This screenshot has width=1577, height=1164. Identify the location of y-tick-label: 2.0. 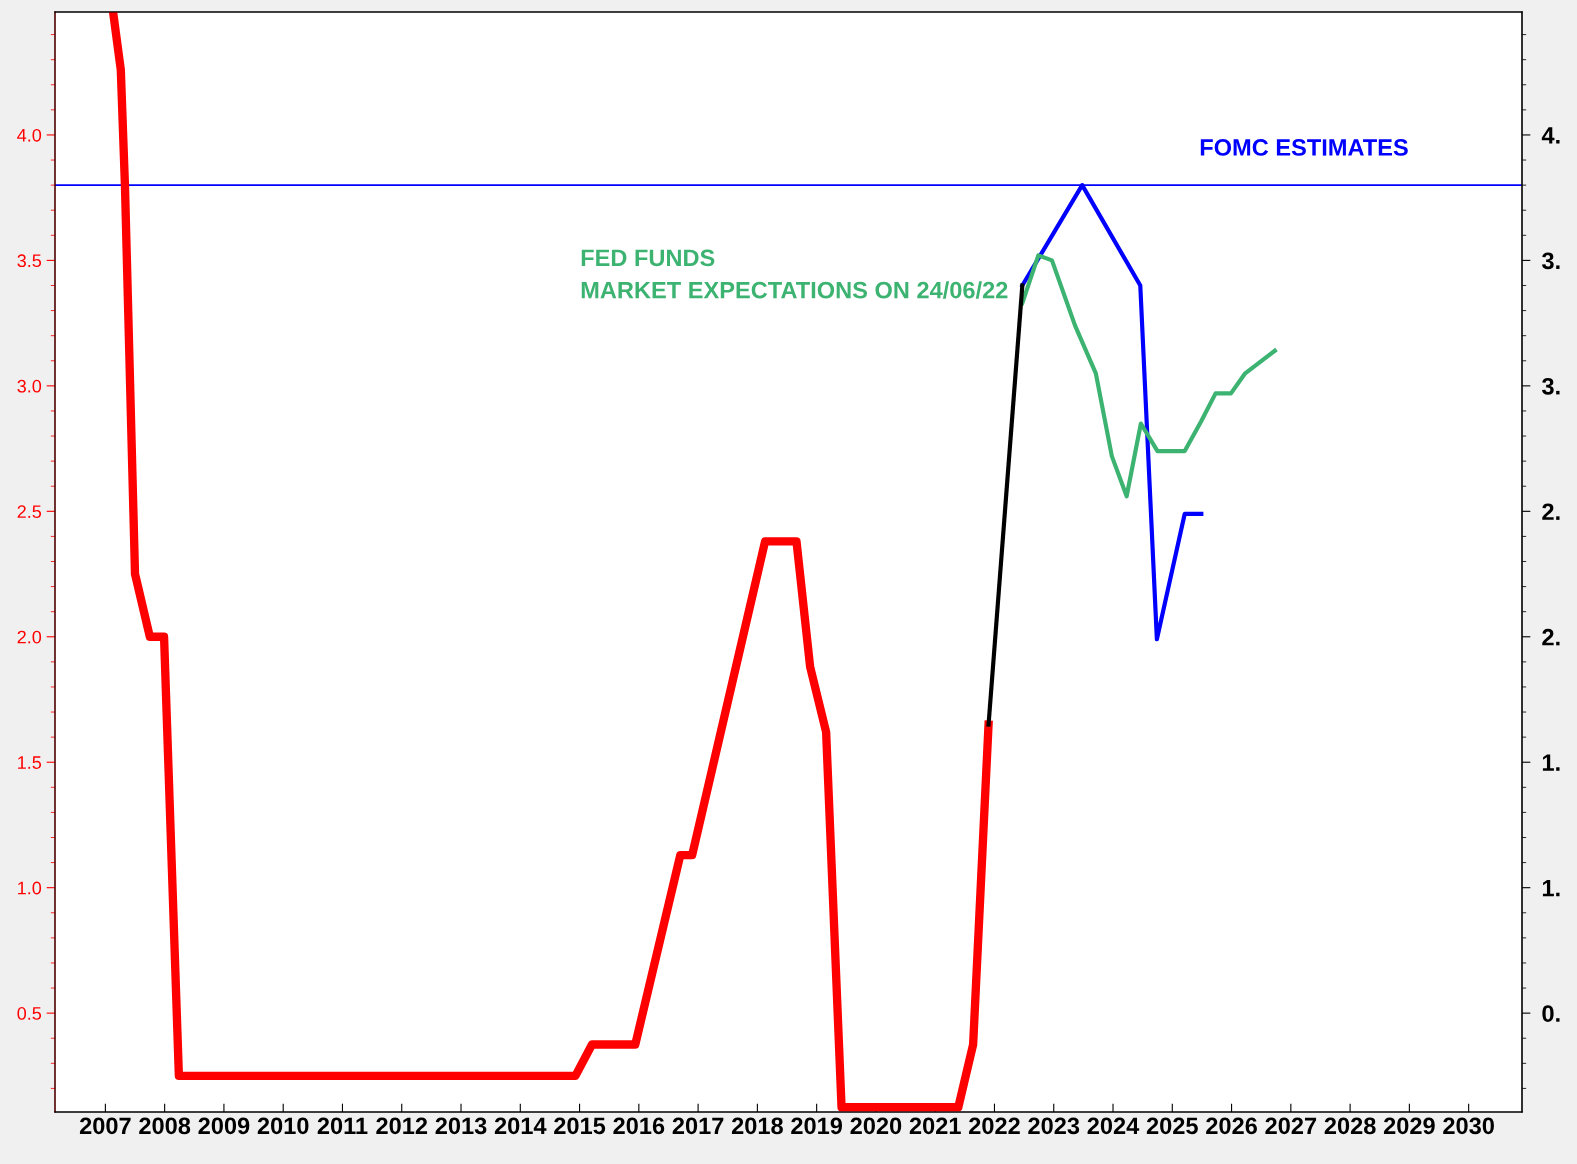
(29, 637).